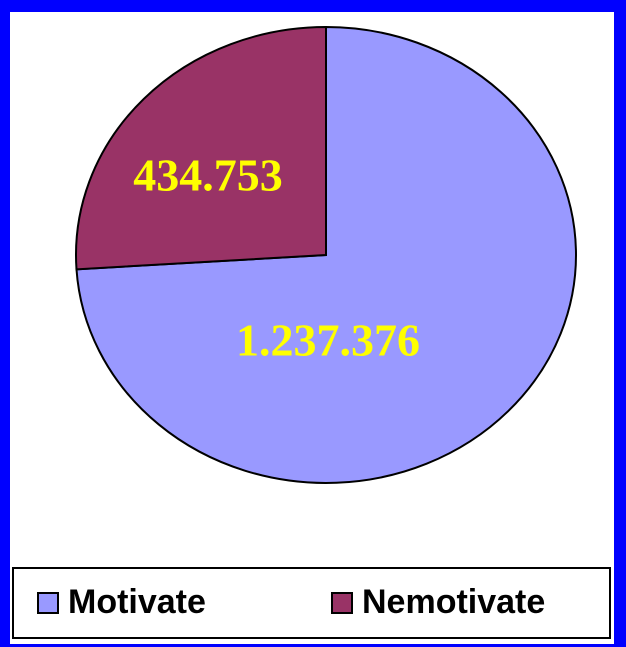 The width and height of the screenshot is (626, 647). What do you see at coordinates (208, 175) in the screenshot?
I see `data-label: 434.753` at bounding box center [208, 175].